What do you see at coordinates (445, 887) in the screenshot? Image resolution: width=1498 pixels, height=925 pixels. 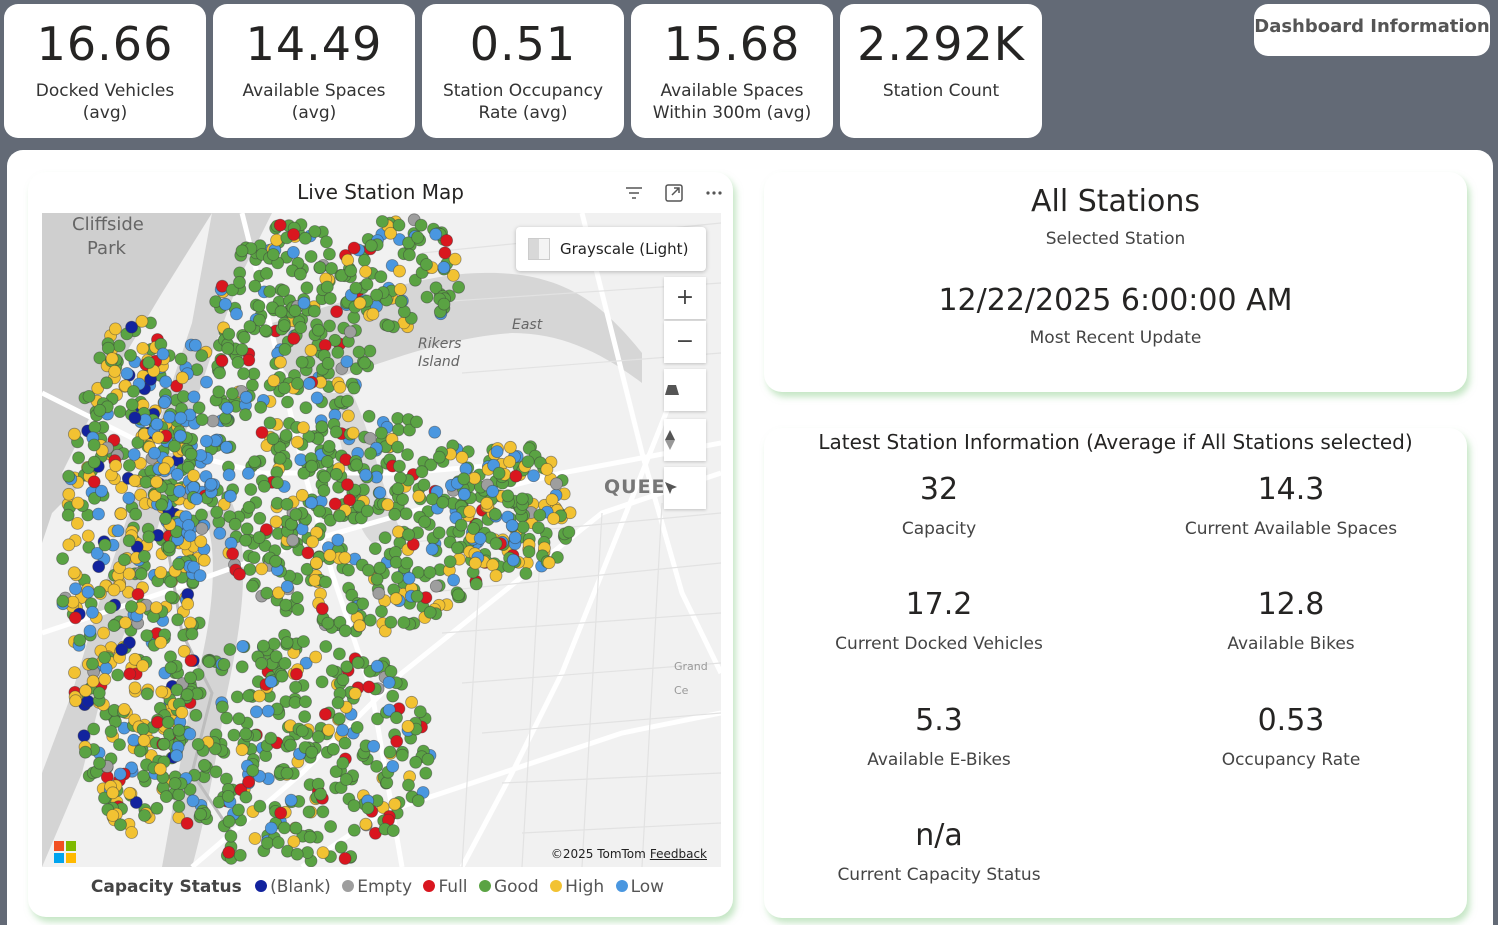 I see `legend-item-full: Full` at bounding box center [445, 887].